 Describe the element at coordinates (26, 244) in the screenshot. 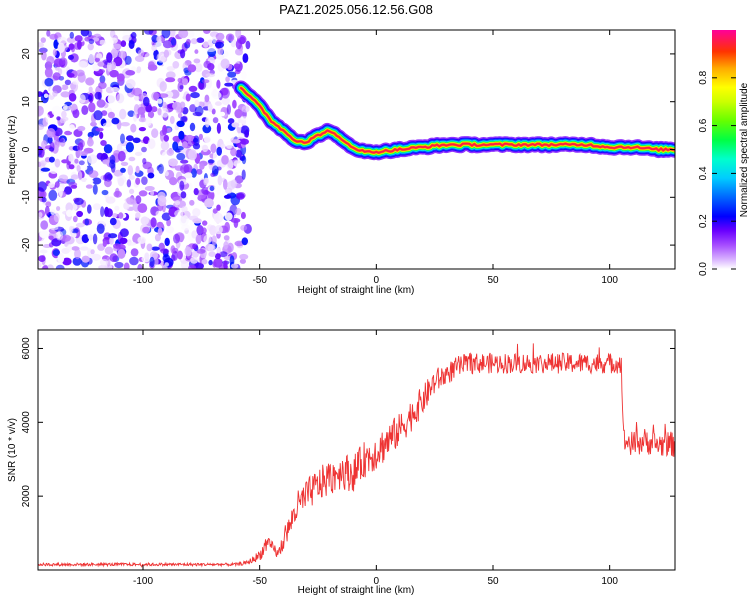

I see `y-tick-label: -20` at that location.